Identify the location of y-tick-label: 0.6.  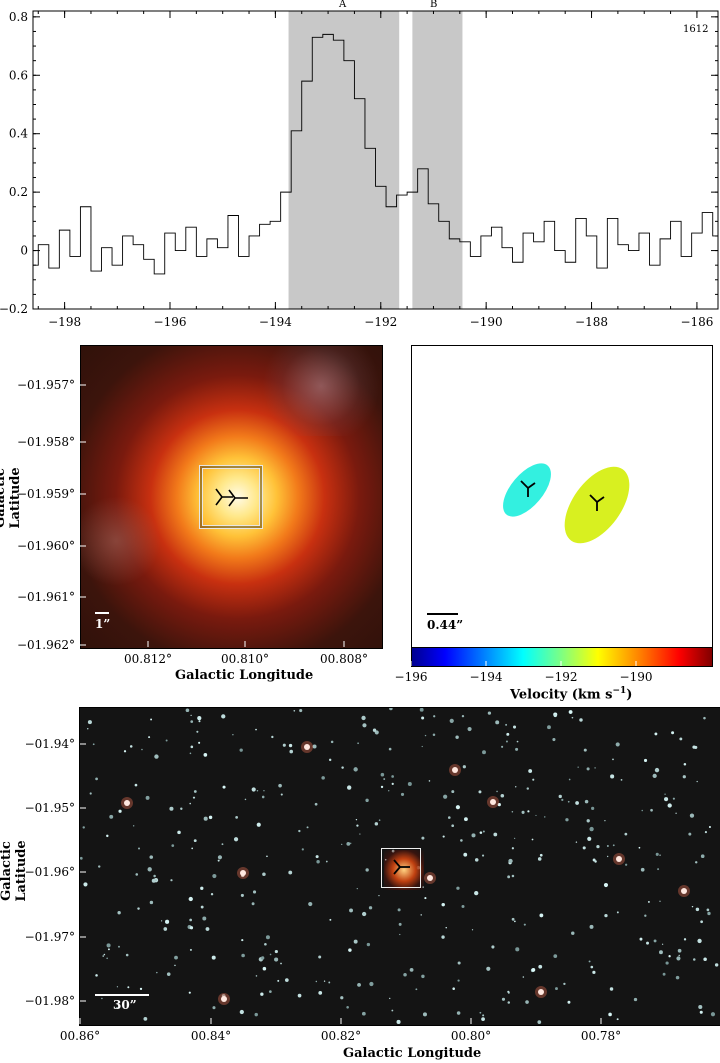
(18, 75).